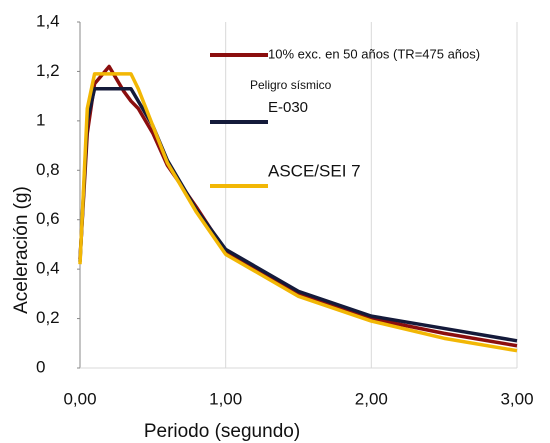 This screenshot has height=443, width=550. Describe the element at coordinates (48, 20) in the screenshot. I see `y-tick-label: 1,4` at that location.